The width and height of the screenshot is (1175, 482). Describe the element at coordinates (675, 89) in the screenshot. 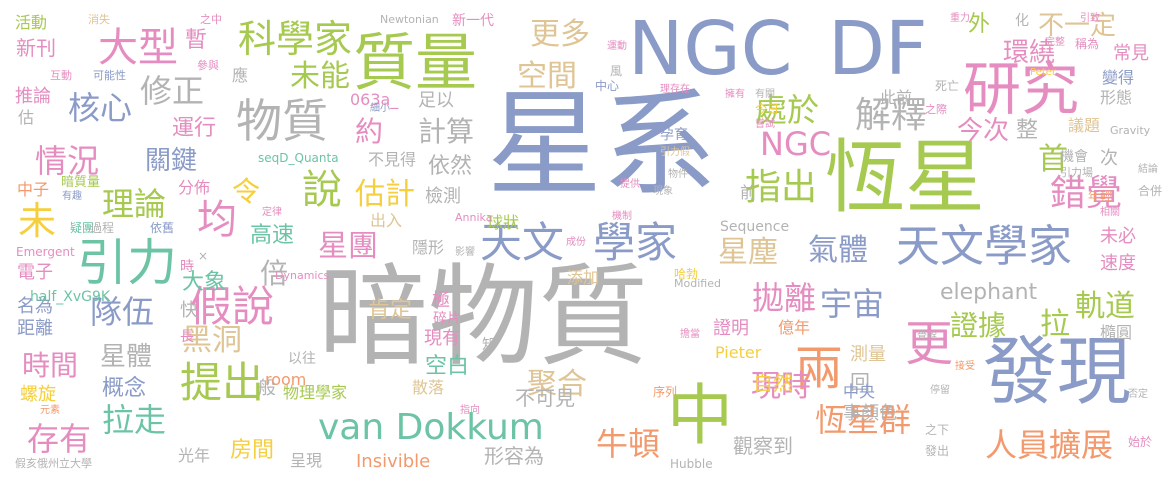

I see `word: 理存在` at that location.